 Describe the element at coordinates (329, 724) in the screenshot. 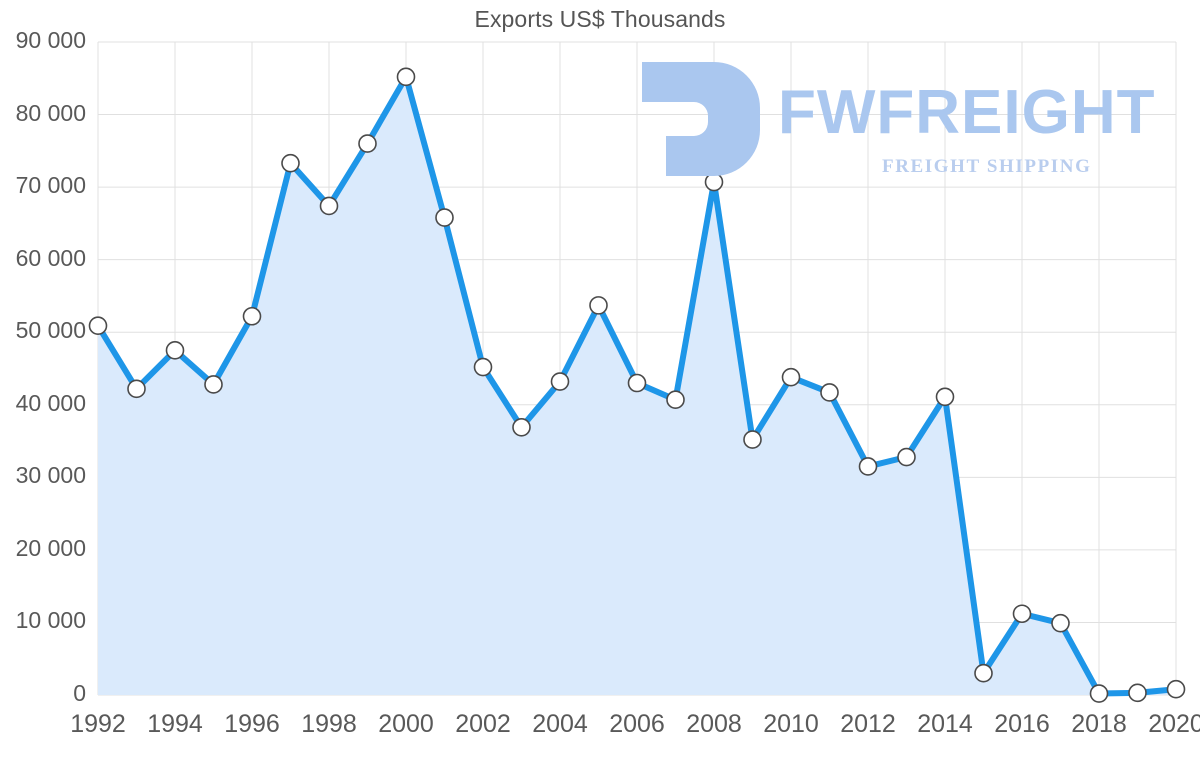

I see `x-axis-tick-label: 1998` at that location.